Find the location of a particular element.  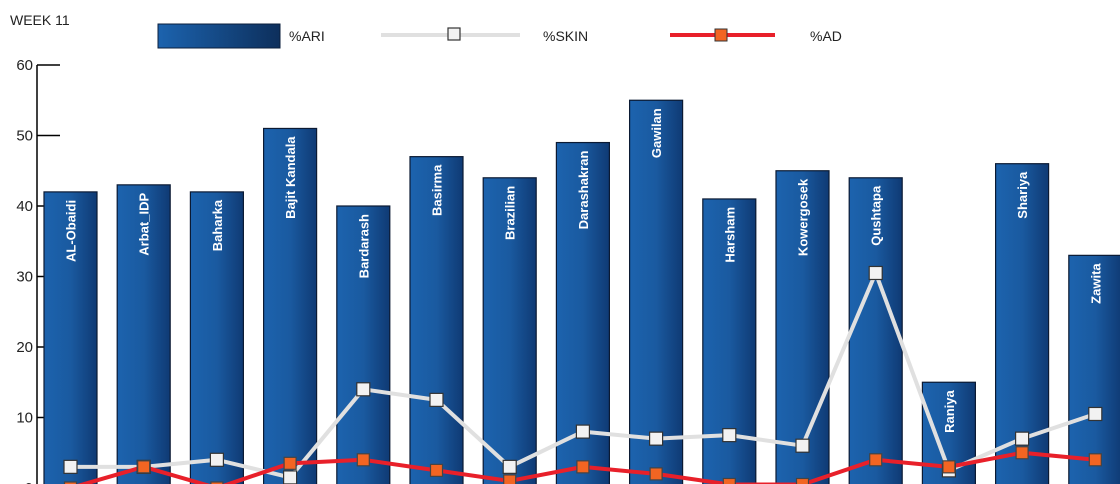

bar-label-bardarash: Bardarash is located at coordinates (363, 246).